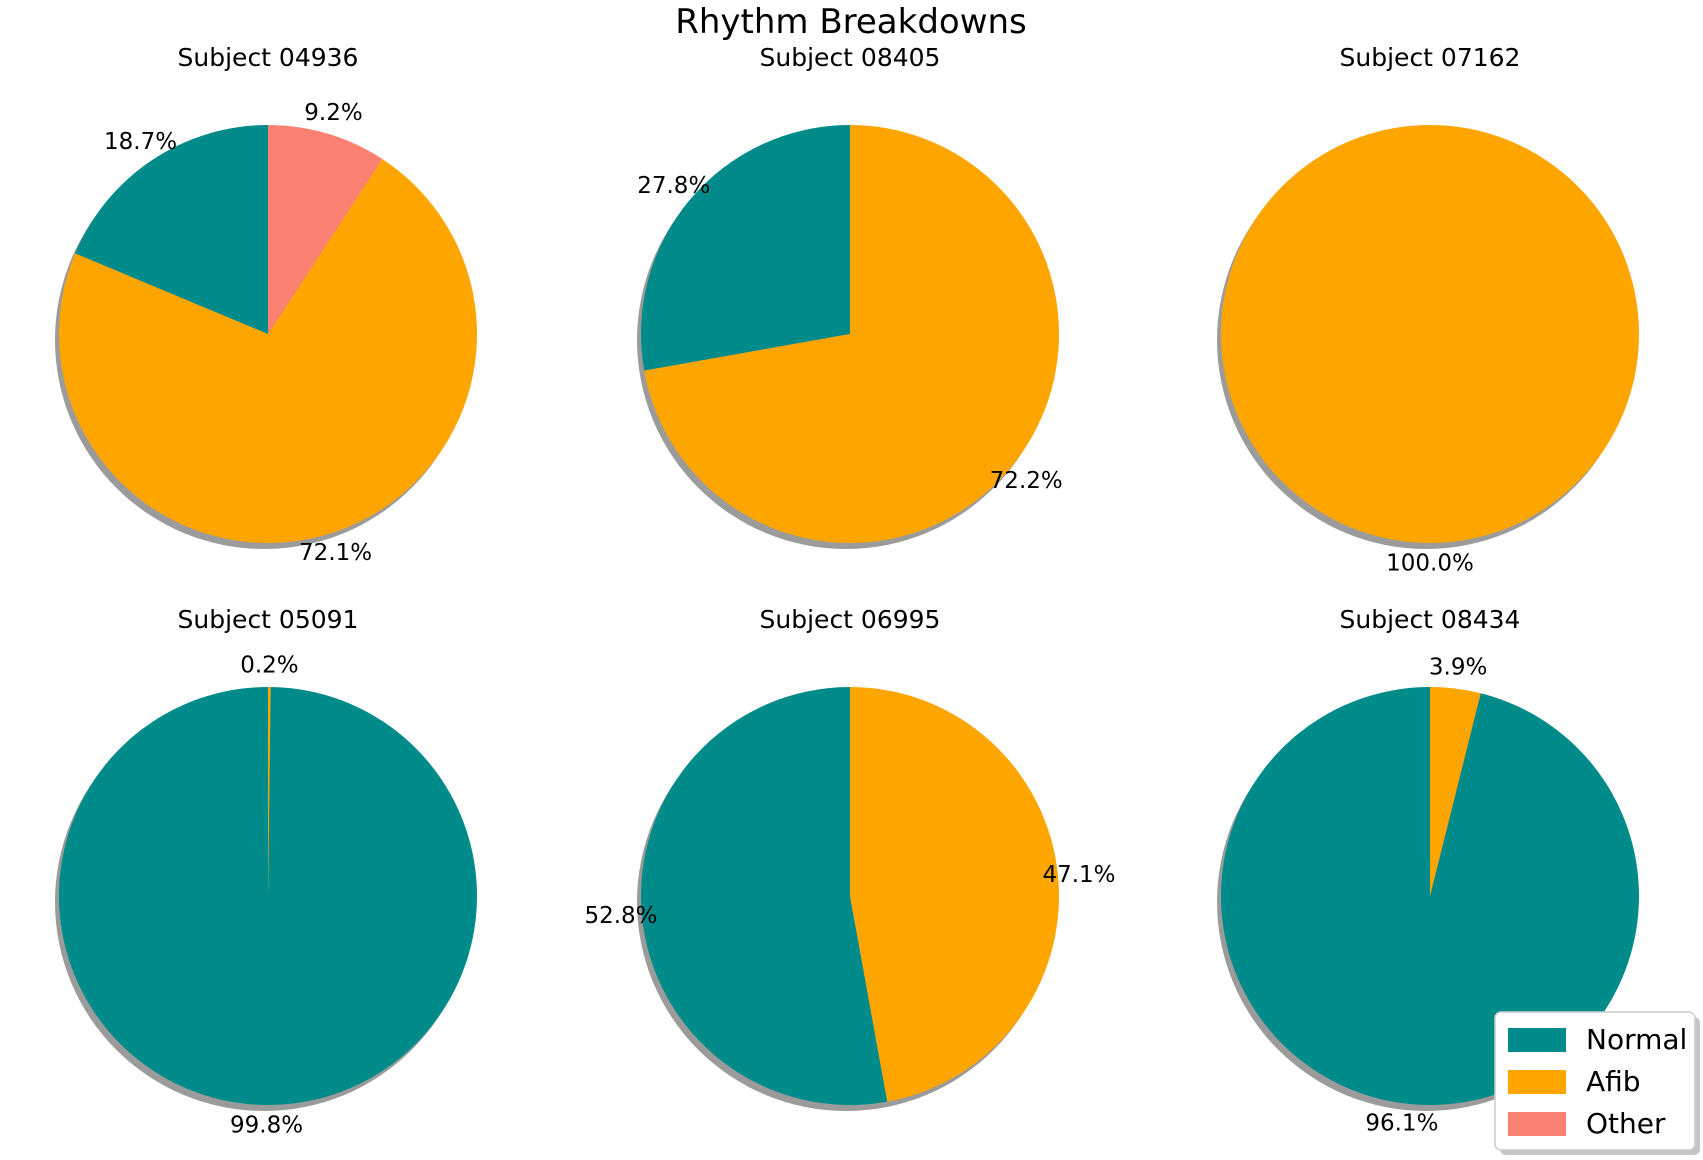 The width and height of the screenshot is (1703, 1160). What do you see at coordinates (850, 57) in the screenshot?
I see `pie-title: Subject 08405` at bounding box center [850, 57].